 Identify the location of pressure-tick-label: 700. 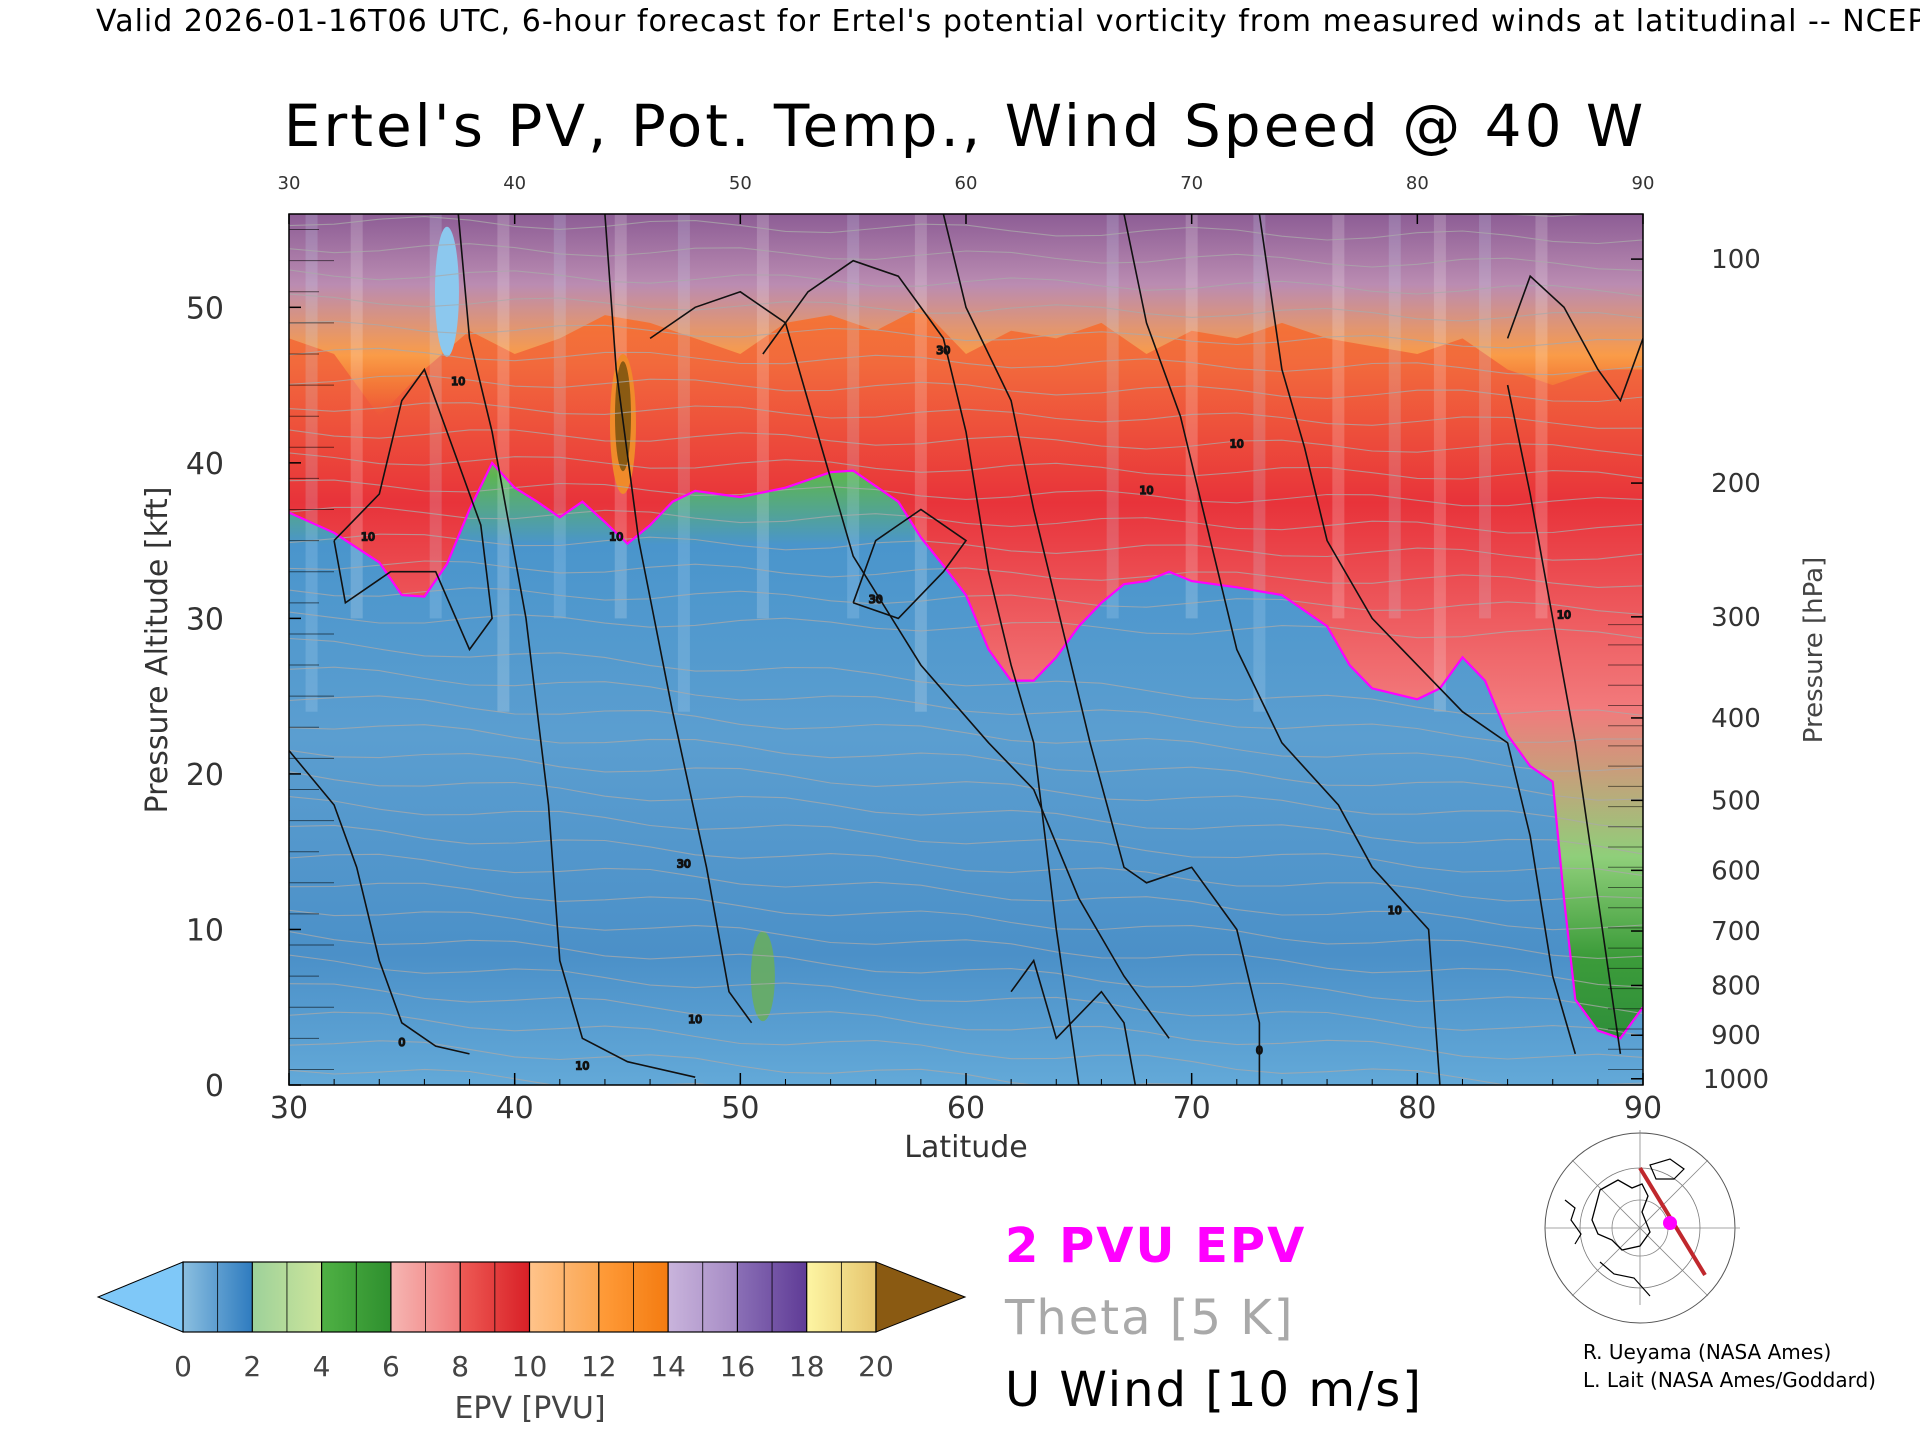
(1736, 932).